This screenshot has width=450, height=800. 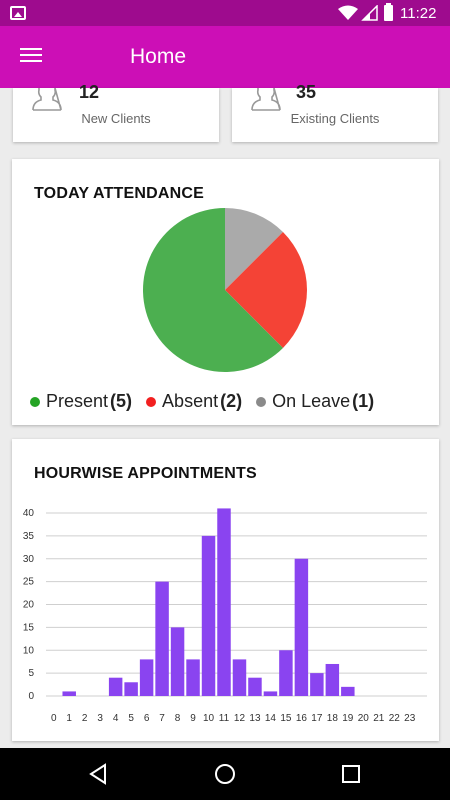 I want to click on page-title: Home, so click(x=158, y=56).